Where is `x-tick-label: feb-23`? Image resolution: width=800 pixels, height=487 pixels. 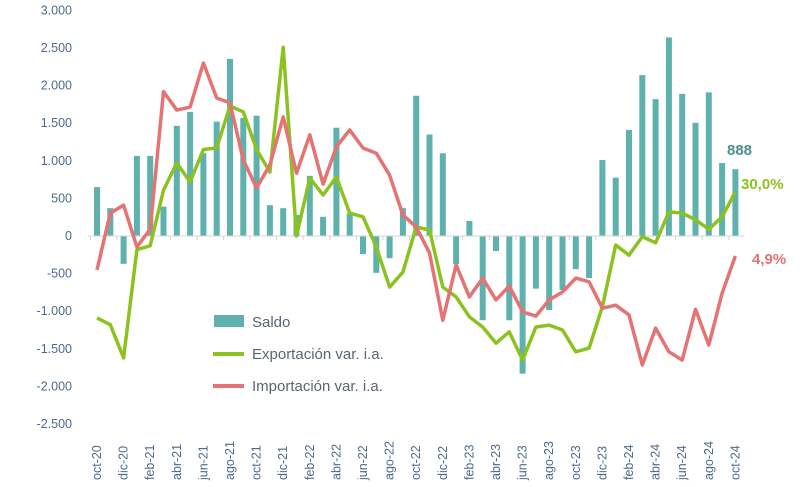
x-tick-label: feb-23 is located at coordinates (469, 462).